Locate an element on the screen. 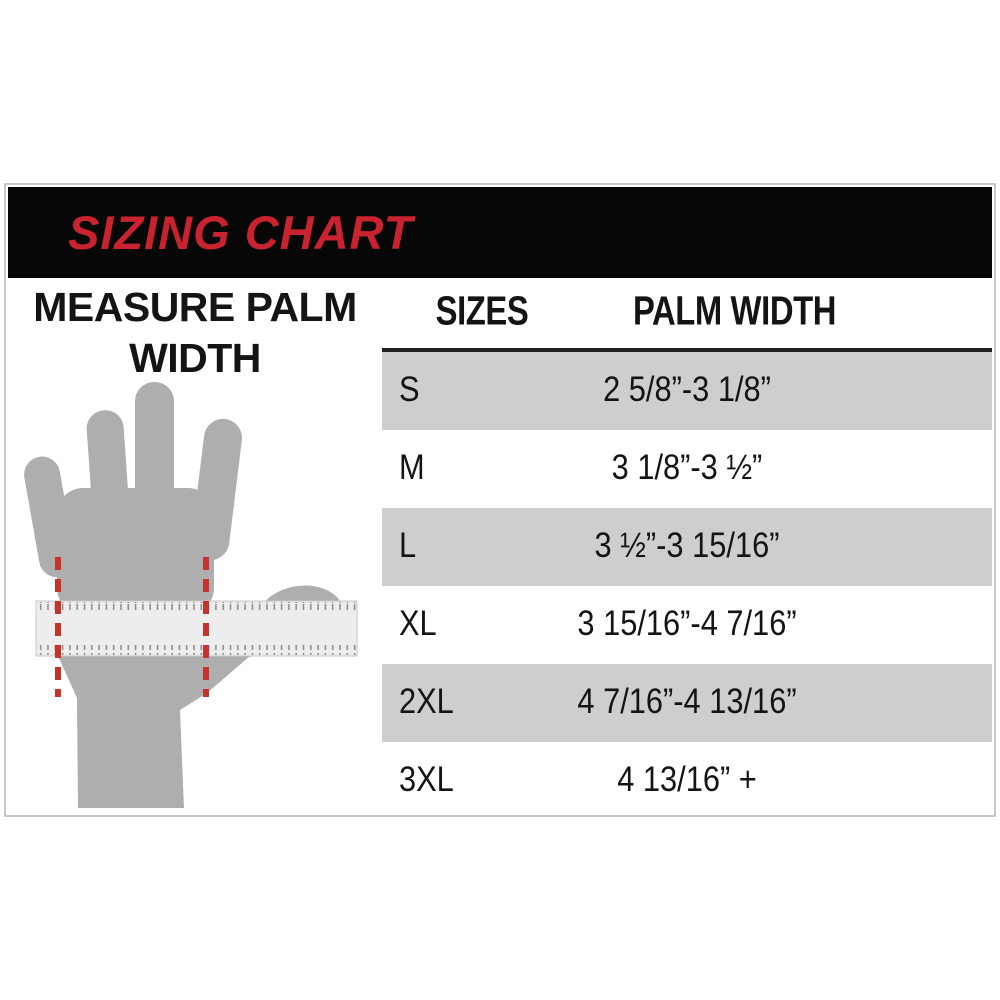 This screenshot has height=1000, width=1000. header-rule is located at coordinates (687, 350).